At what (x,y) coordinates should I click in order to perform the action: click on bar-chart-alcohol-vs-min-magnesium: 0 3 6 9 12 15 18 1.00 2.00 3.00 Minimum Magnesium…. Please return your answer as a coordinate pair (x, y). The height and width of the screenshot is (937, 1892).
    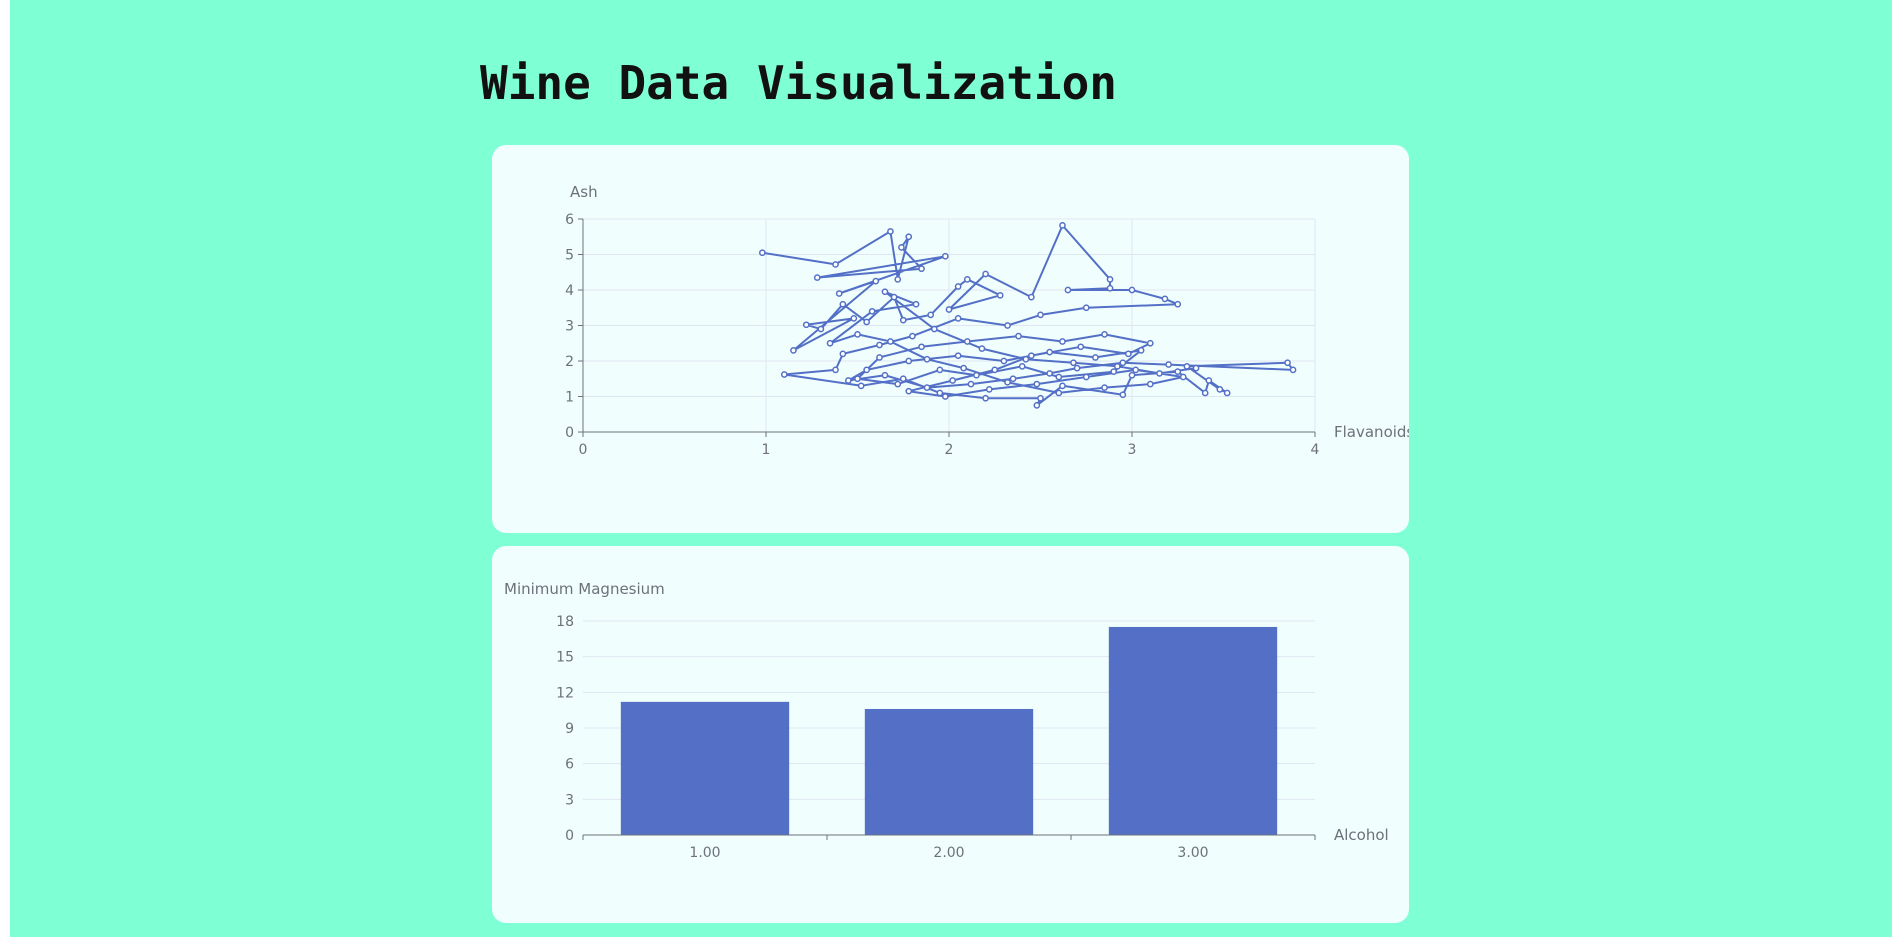
    Looking at the image, I should click on (946, 720).